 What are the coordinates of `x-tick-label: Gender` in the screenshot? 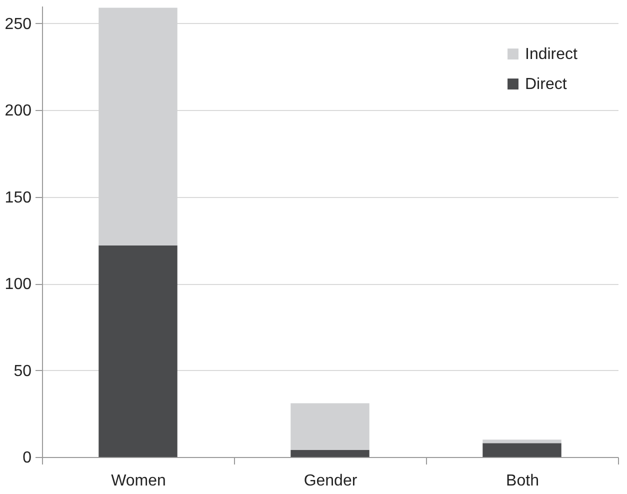 It's located at (331, 481).